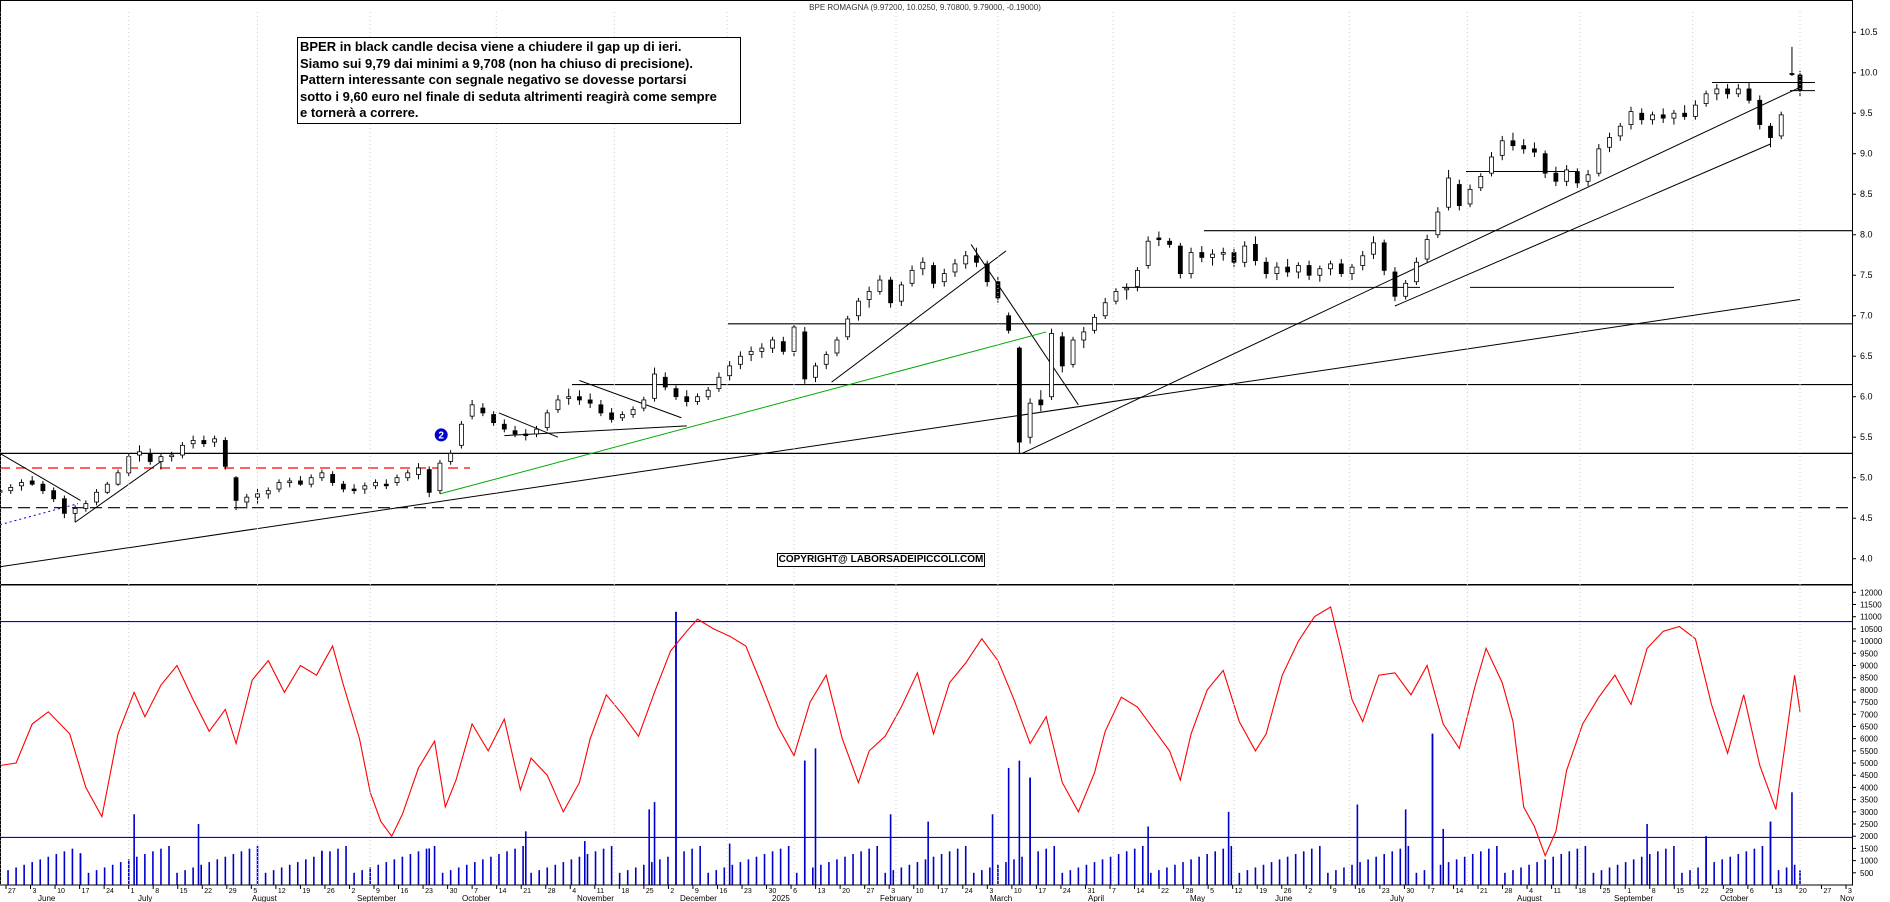  Describe the element at coordinates (1871, 605) in the screenshot. I see `volume-tick-label: 11500` at that location.